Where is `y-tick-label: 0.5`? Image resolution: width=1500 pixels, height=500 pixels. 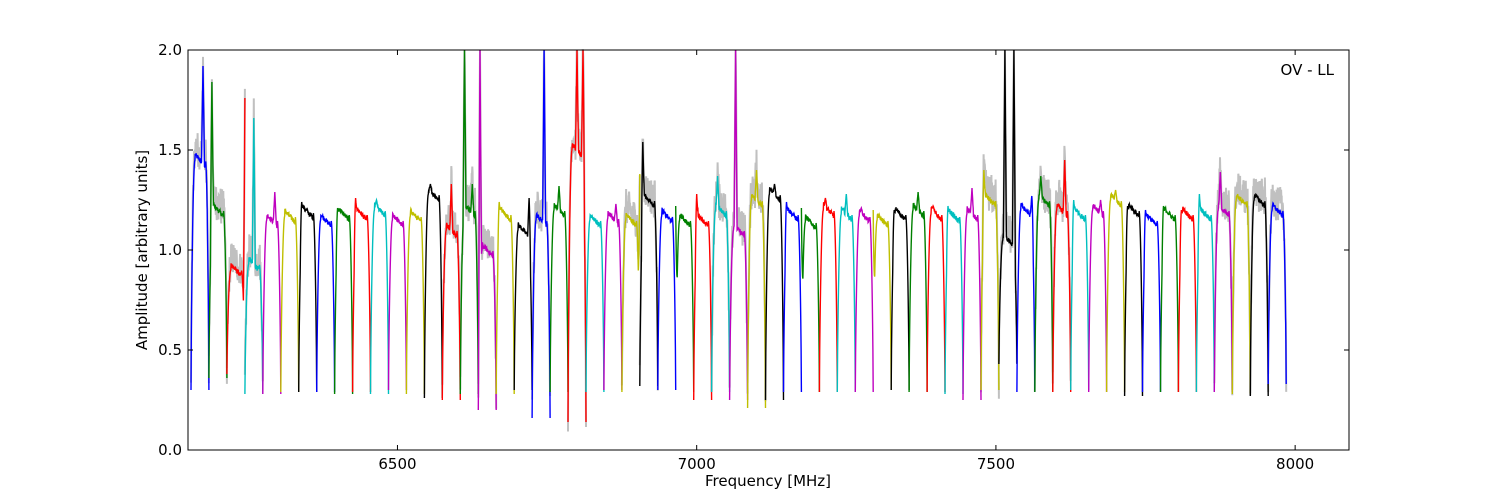 y-tick-label: 0.5 is located at coordinates (170, 350).